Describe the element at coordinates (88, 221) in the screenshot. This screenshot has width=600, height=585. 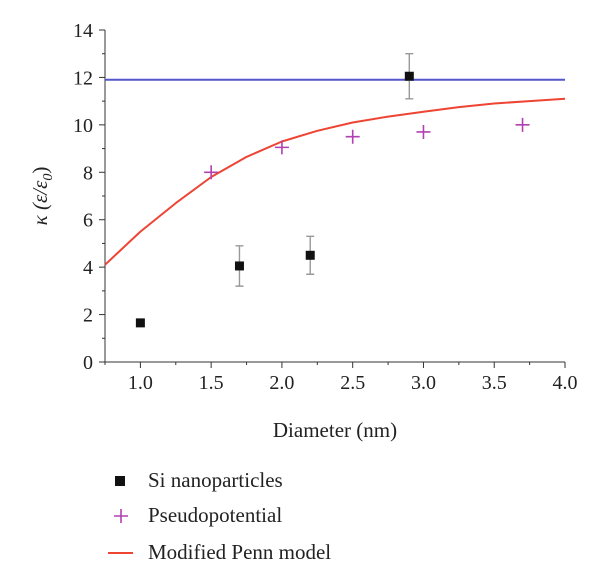
I see `y-tick-label: 6` at that location.